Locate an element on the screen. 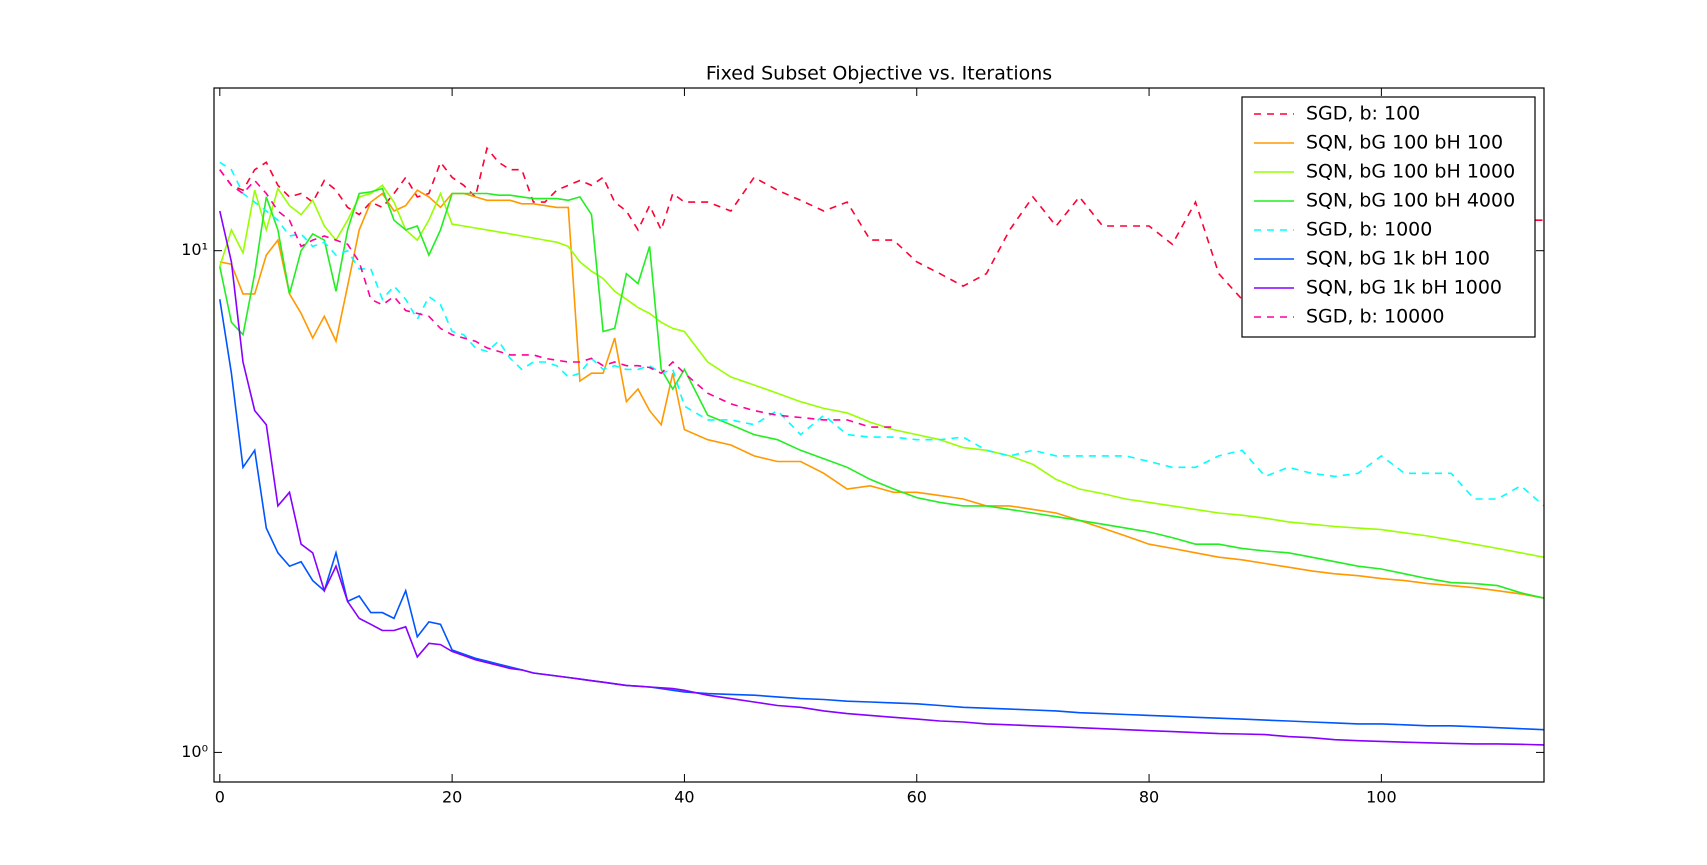  legend-label: SQN, bG 100 bH 100 is located at coordinates (1404, 143).